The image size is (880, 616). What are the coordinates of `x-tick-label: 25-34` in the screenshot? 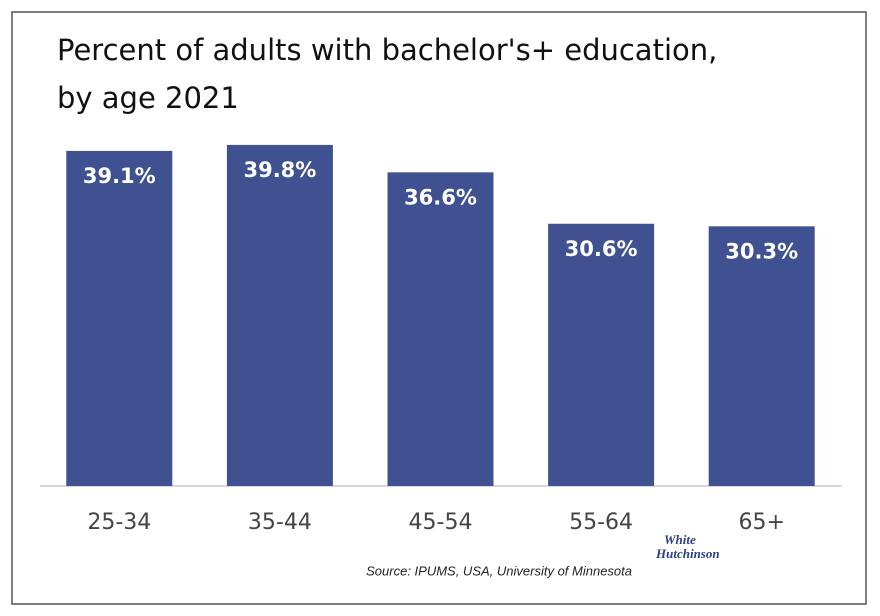 It's located at (119, 522).